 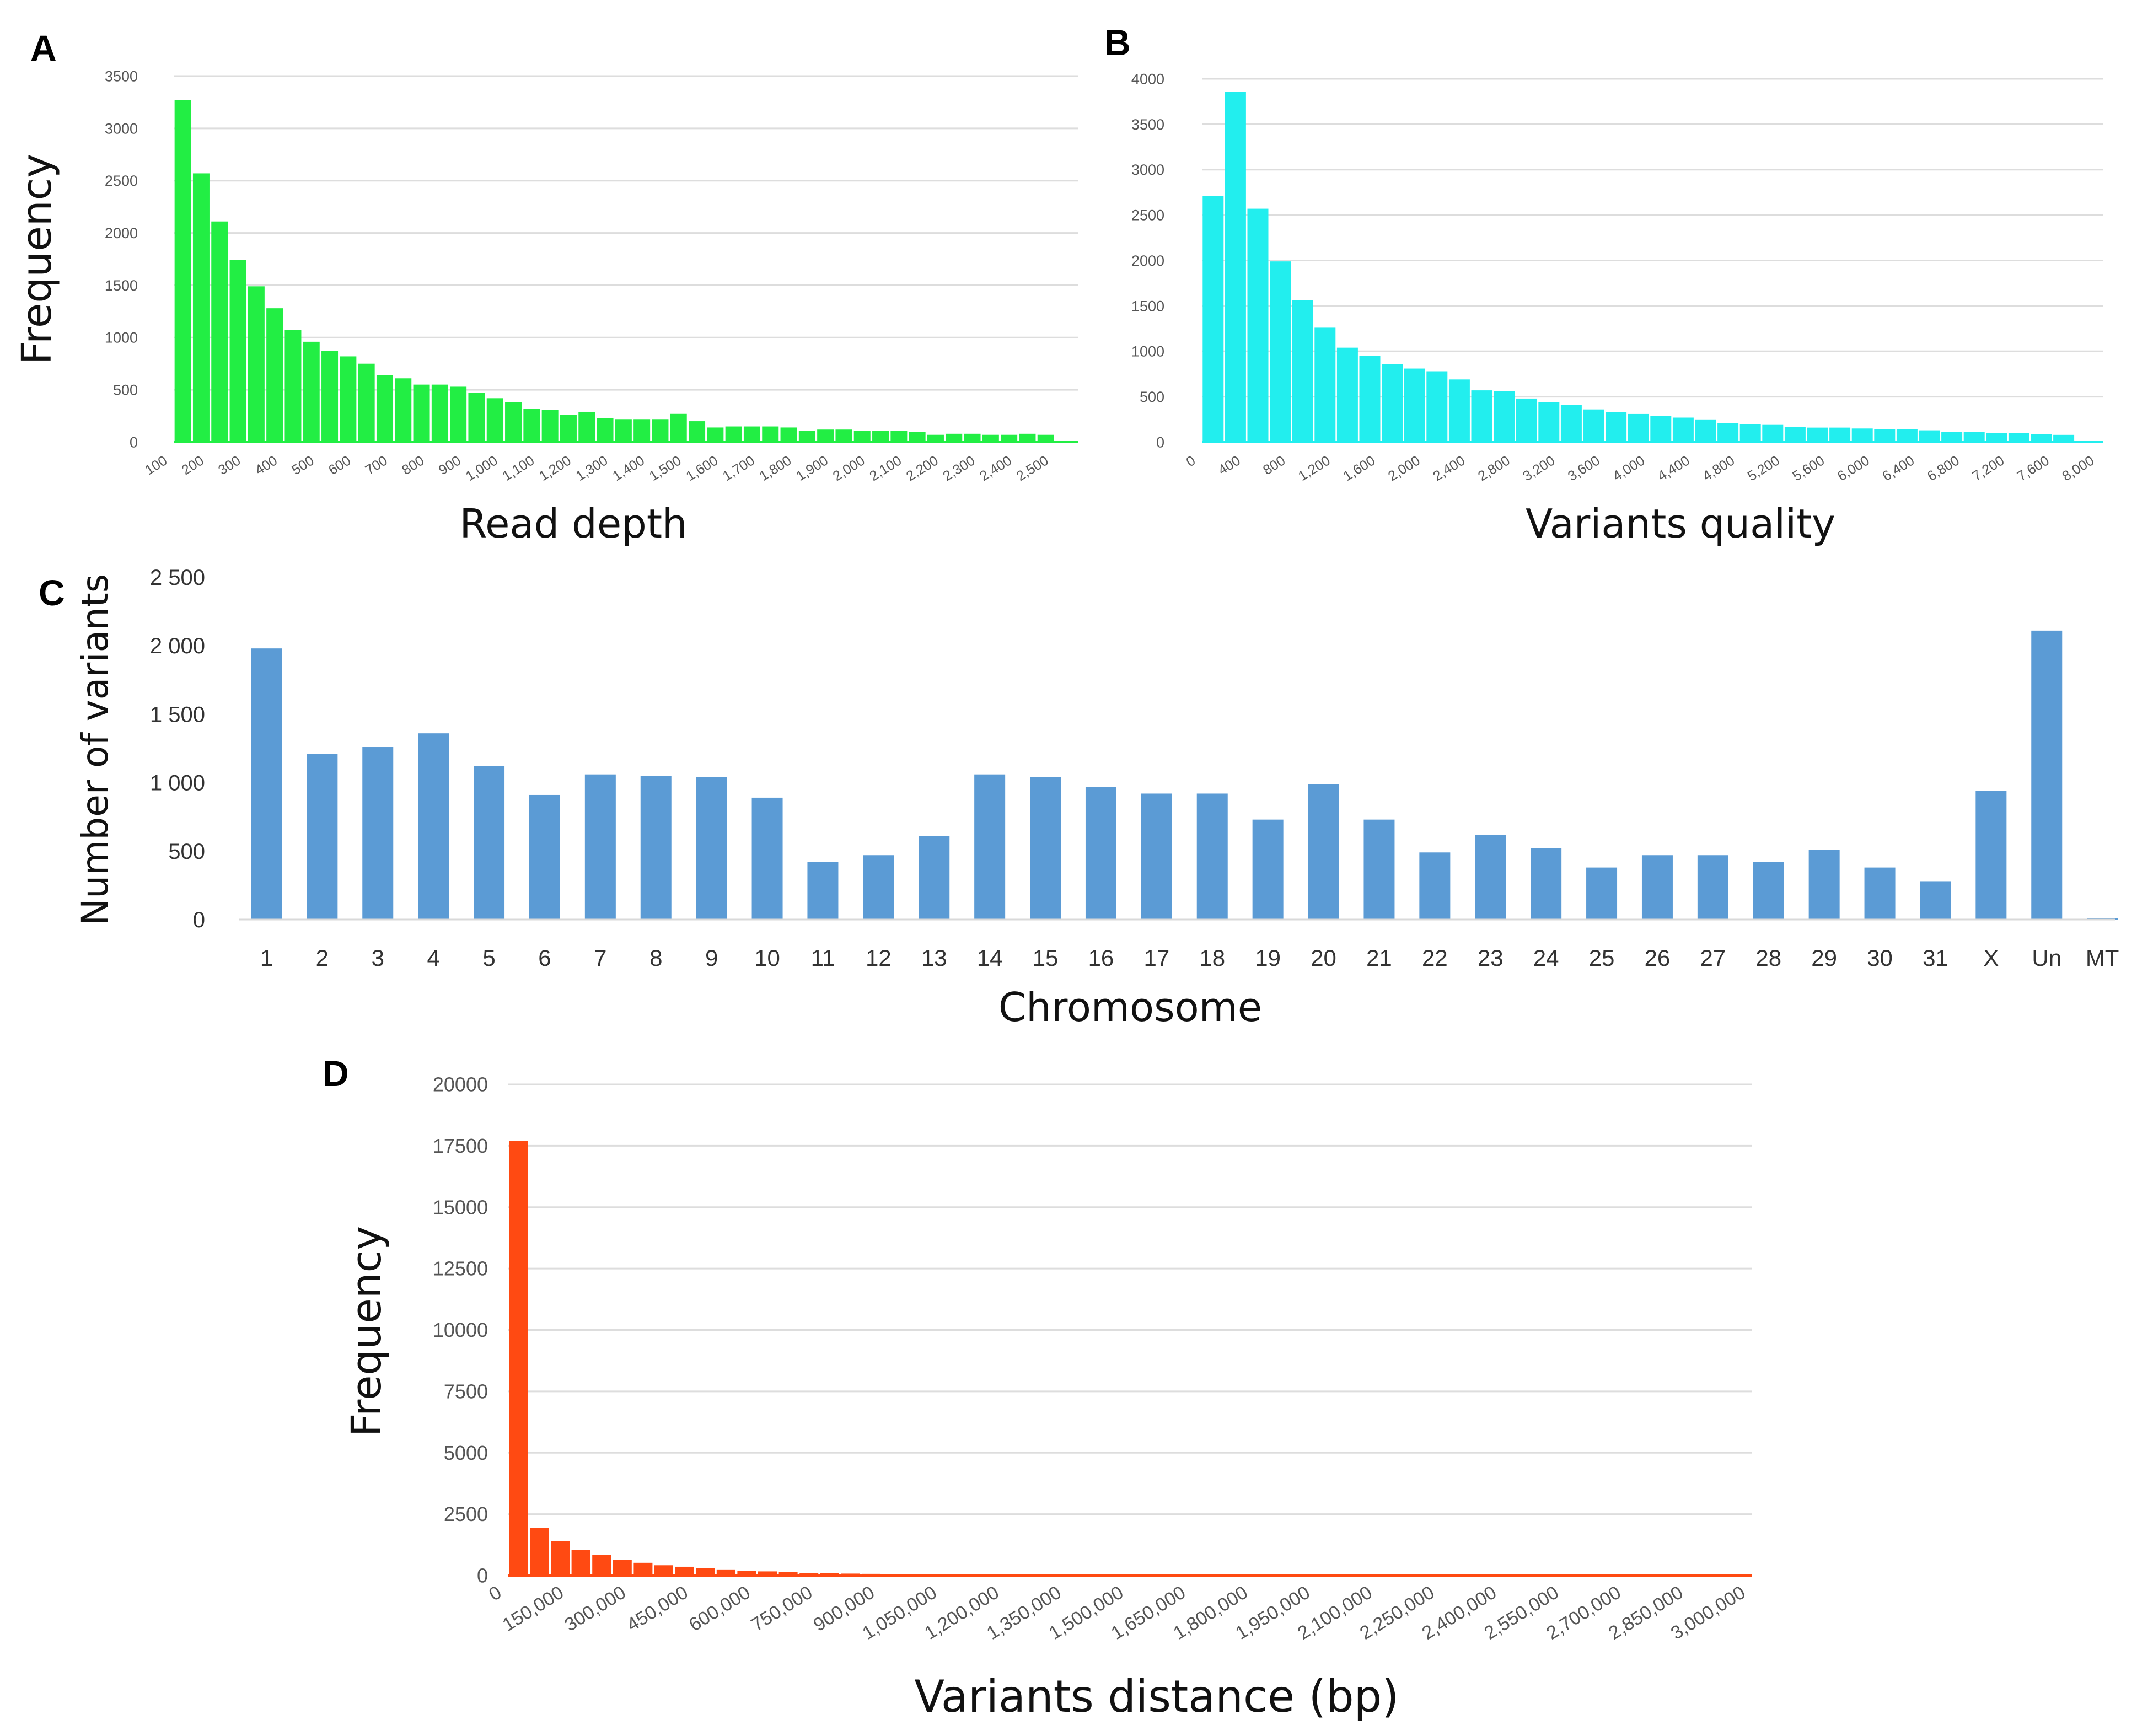 I want to click on x-axis-title: Variants distance (bp), so click(x=1156, y=1696).